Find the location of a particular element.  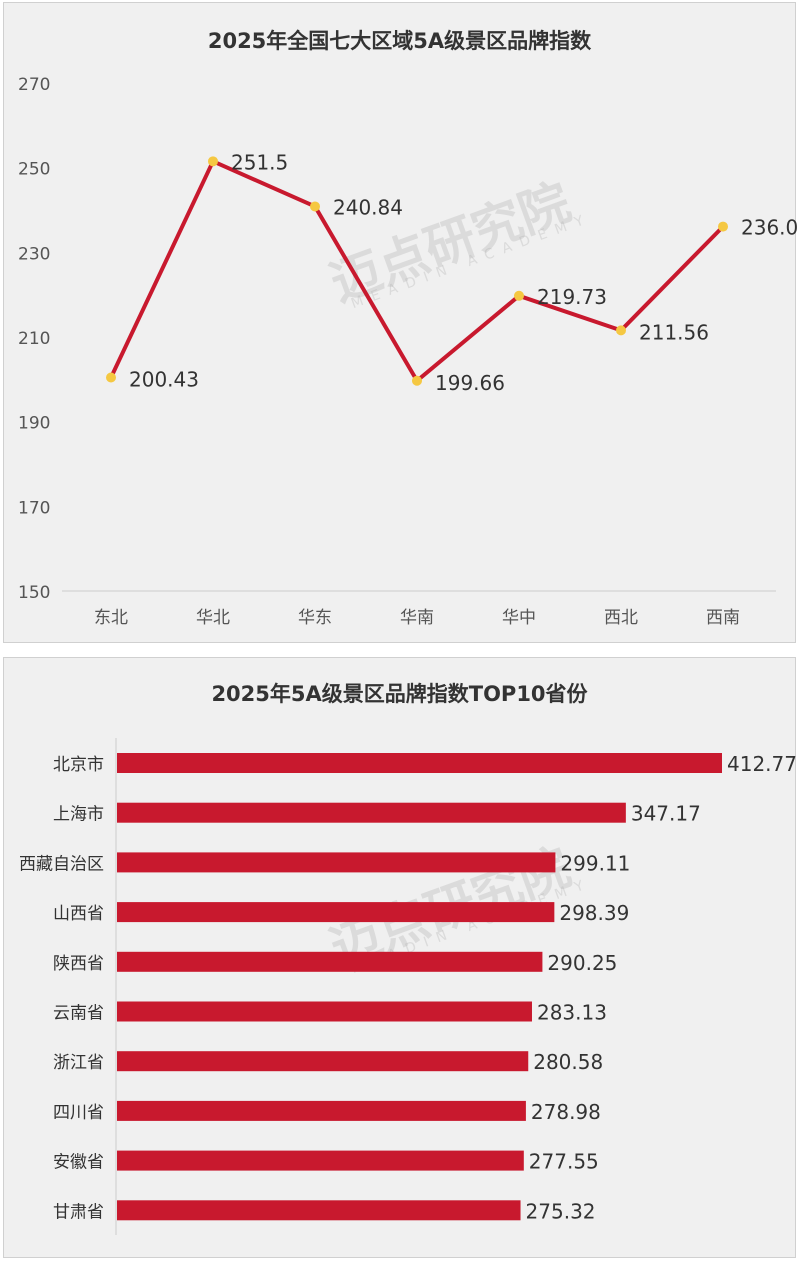

data-label: 200.43 is located at coordinates (164, 380).